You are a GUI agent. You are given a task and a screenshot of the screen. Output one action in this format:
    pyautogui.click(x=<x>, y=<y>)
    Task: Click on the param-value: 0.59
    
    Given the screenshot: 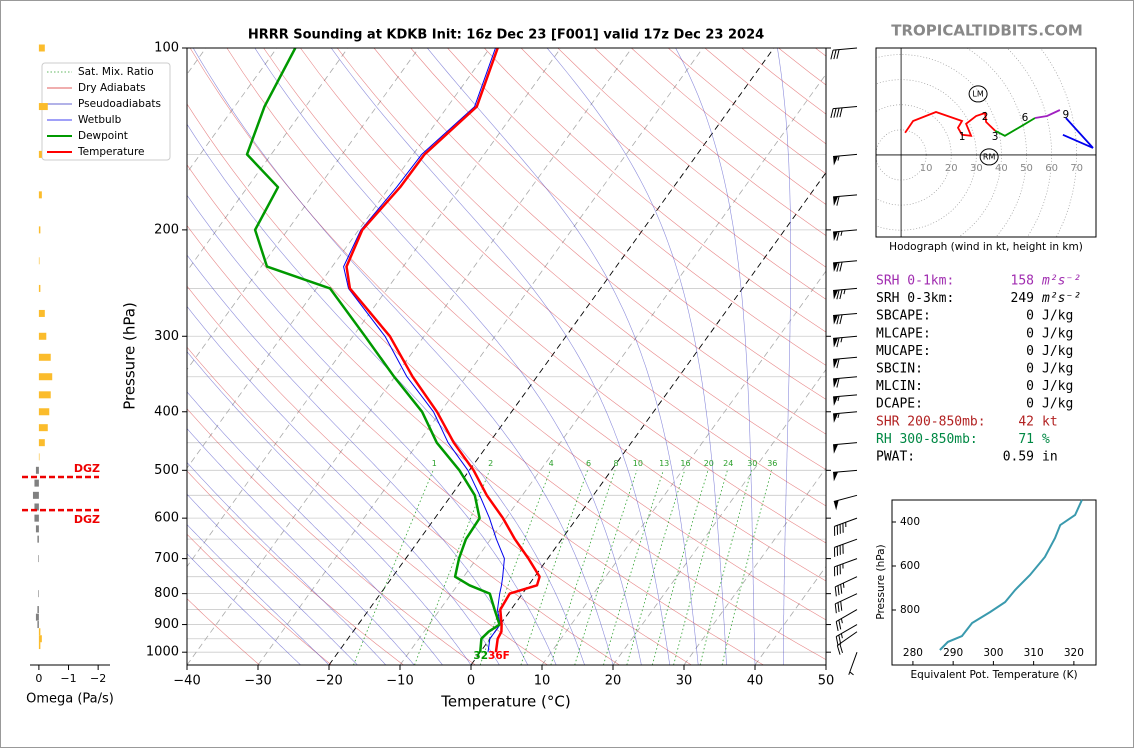 What is the action you would take?
    pyautogui.click(x=1018, y=457)
    